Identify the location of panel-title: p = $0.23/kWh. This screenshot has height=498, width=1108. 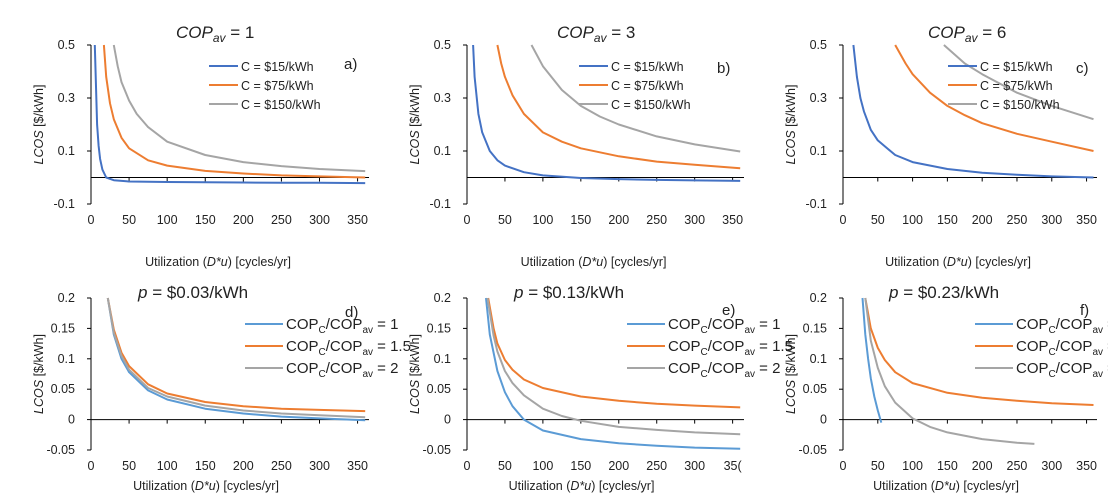
(943, 292).